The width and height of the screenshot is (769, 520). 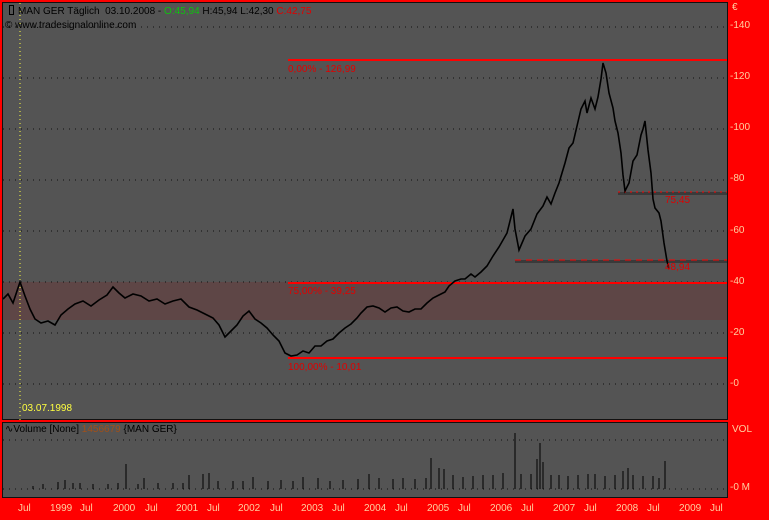 I want to click on volume-symbol: {MAN GER}, so click(x=150, y=429).